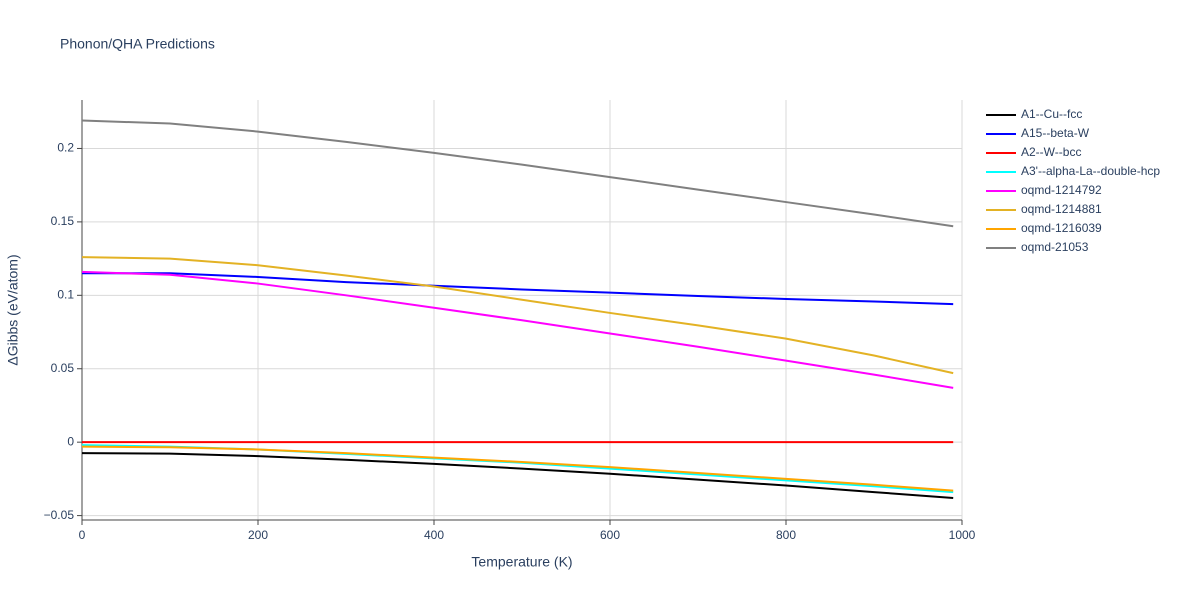 This screenshot has height=600, width=1200. What do you see at coordinates (65, 148) in the screenshot?
I see `y-tick-label: 0.2` at bounding box center [65, 148].